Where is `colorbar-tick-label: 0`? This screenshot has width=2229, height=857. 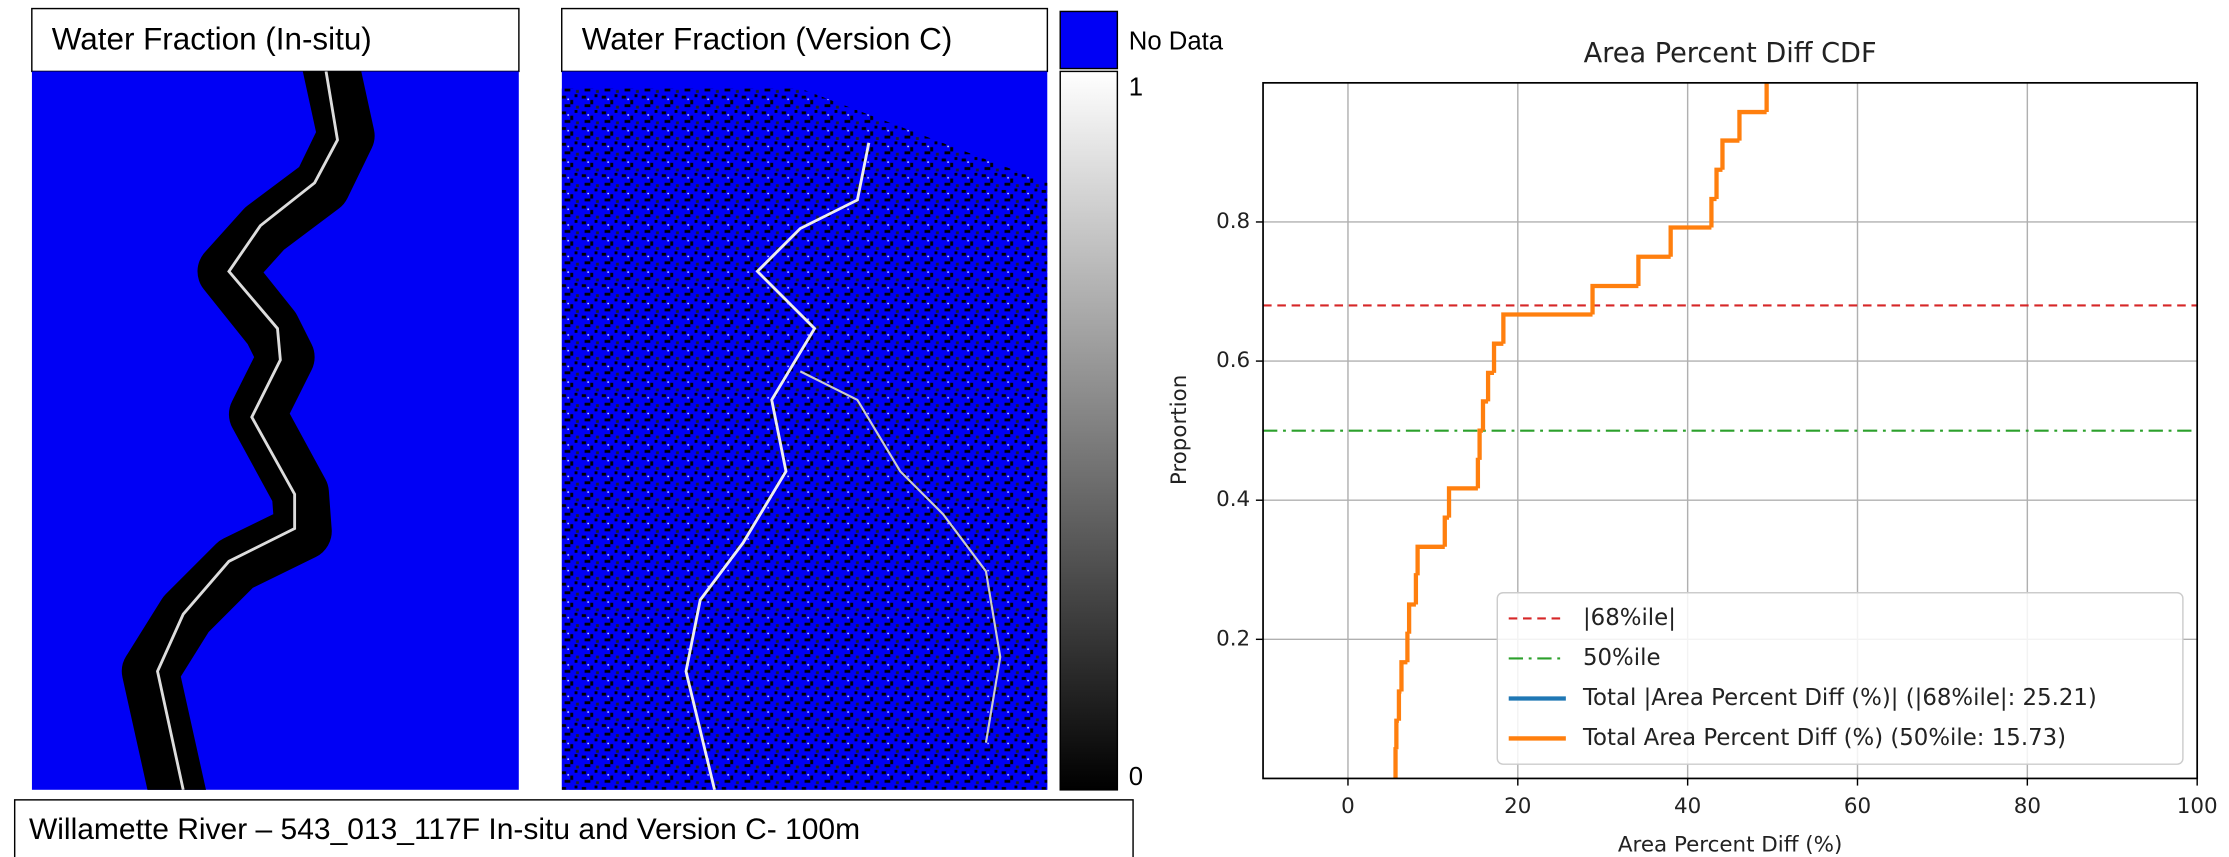
colorbar-tick-label: 0 is located at coordinates (1136, 777).